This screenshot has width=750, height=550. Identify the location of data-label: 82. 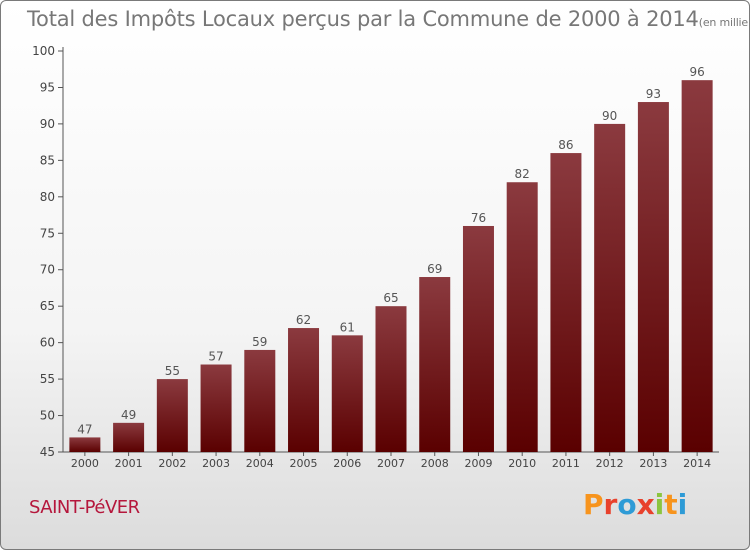
(522, 174).